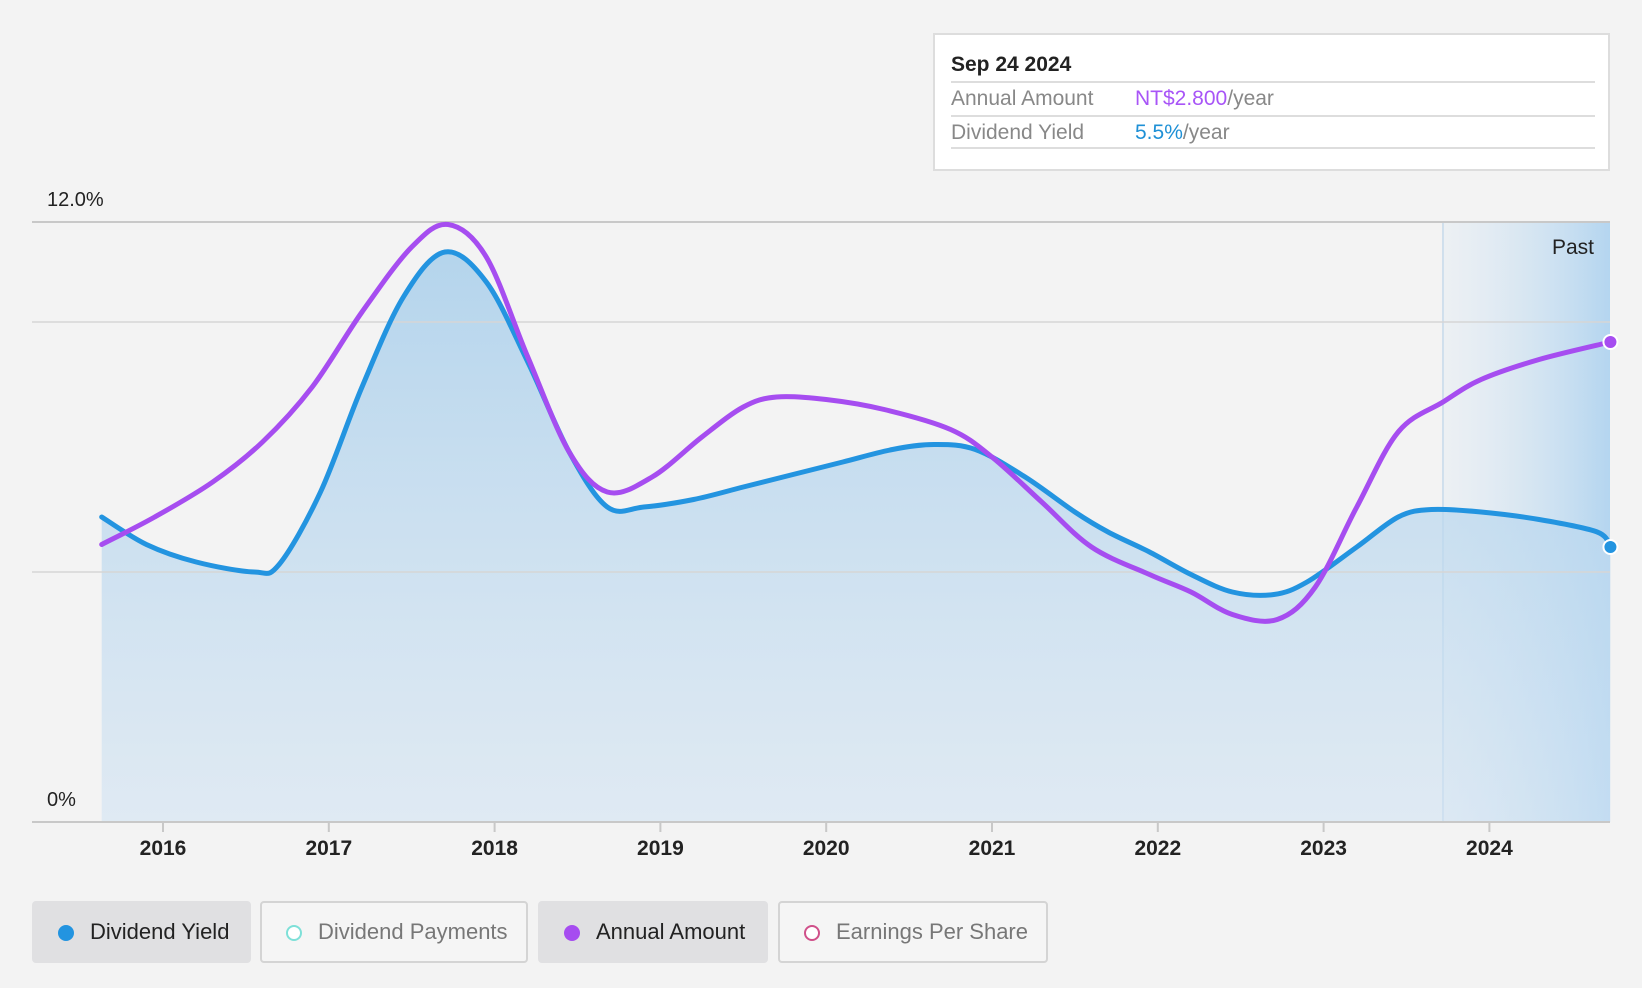 The image size is (1642, 988). Describe the element at coordinates (1610, 342) in the screenshot. I see `annual-amount-end-marker` at that location.